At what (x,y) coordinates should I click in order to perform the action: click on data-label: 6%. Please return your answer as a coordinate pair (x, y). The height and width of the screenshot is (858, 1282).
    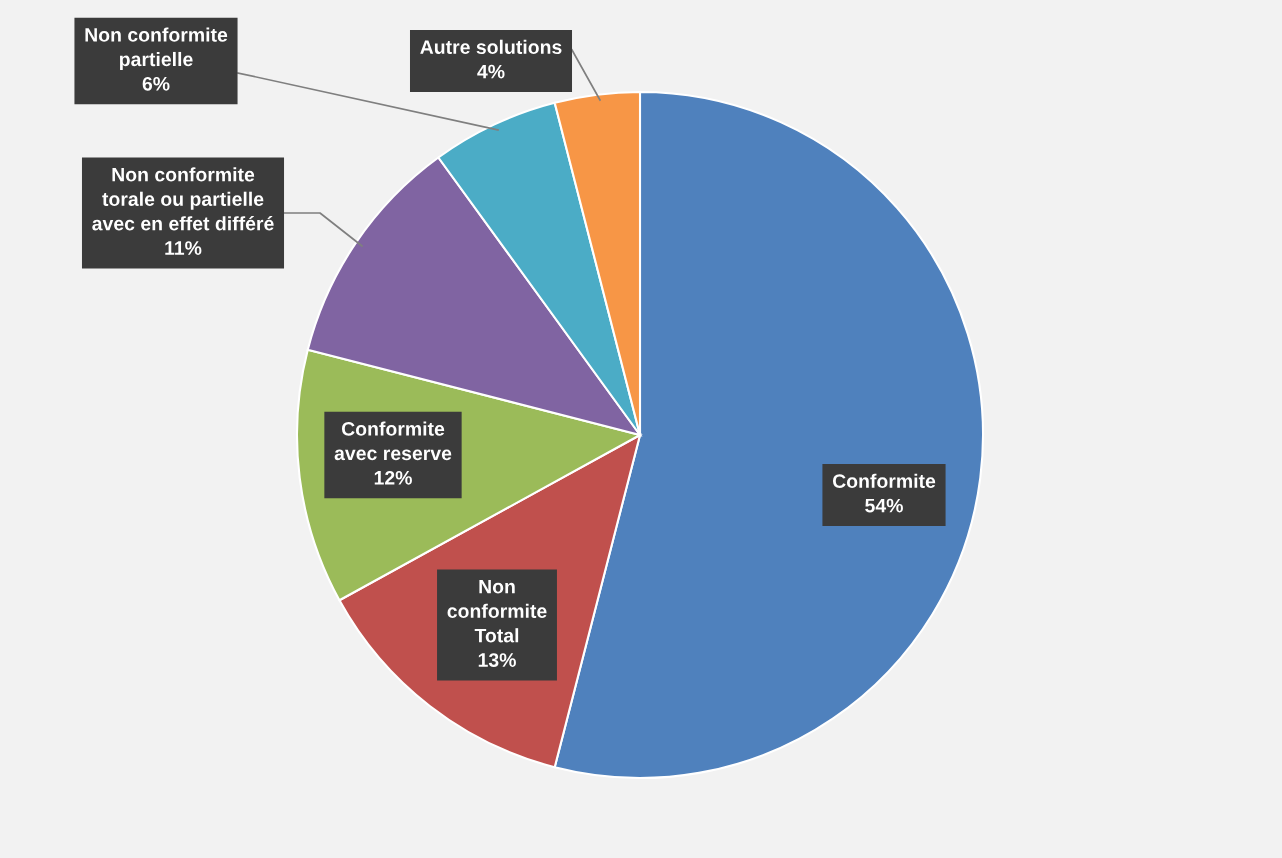
    Looking at the image, I should click on (156, 83).